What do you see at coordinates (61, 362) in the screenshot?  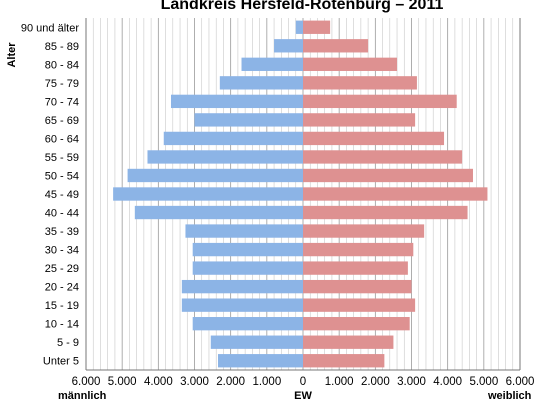 I see `category-label: Unter 5` at bounding box center [61, 362].